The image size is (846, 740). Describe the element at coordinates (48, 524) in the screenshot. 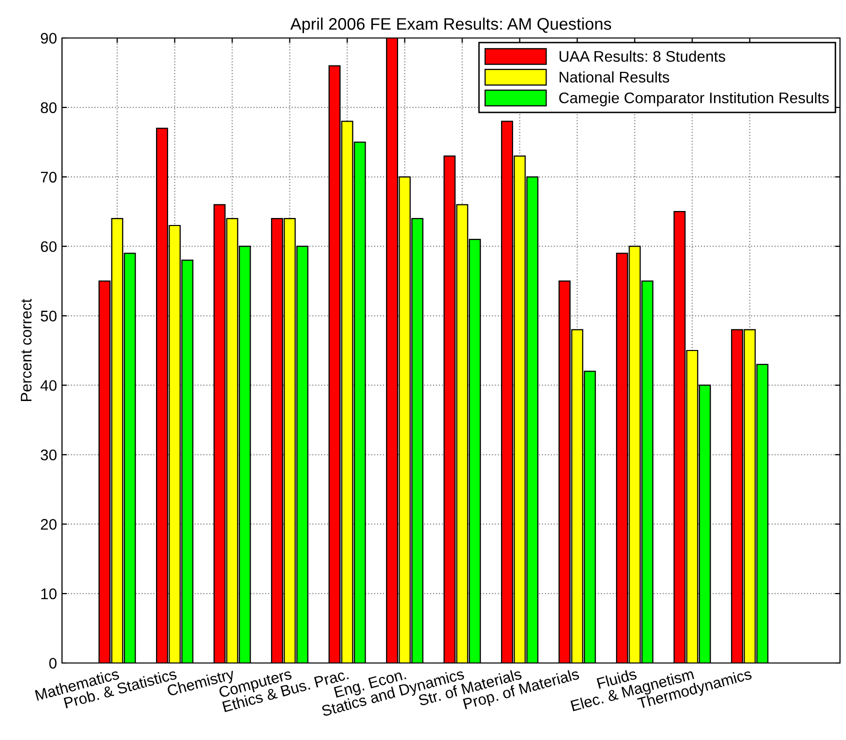

I see `y-tick-label: 20` at that location.